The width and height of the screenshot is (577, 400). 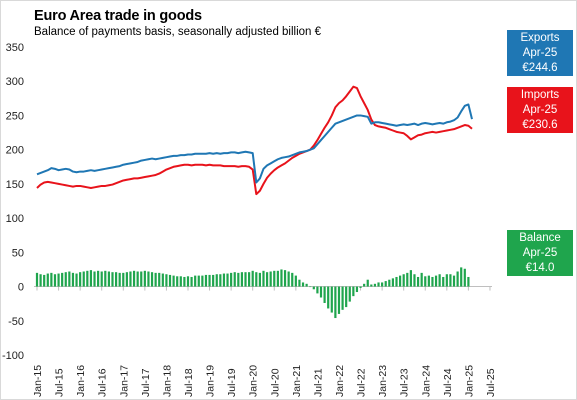 What do you see at coordinates (275, 382) in the screenshot?
I see `x-tick-label: Jul-20` at bounding box center [275, 382].